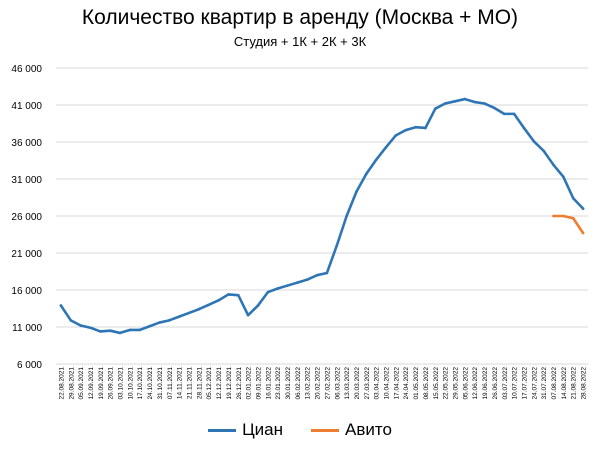  I want to click on x-tick-label: 19.12.2021, so click(229, 383).